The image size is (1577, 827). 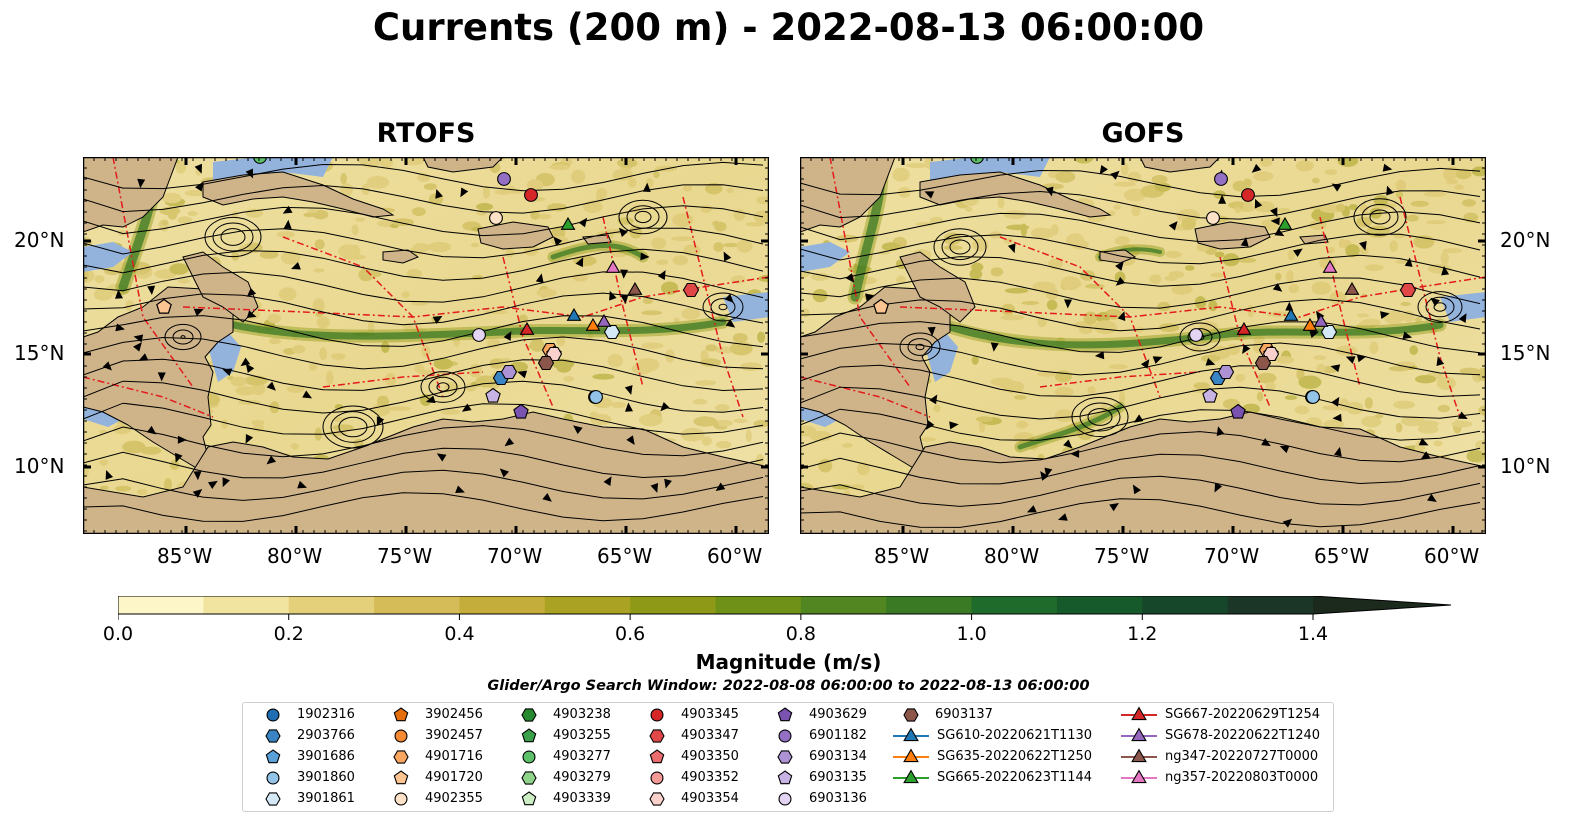 What do you see at coordinates (1321, 320) in the screenshot?
I see `marker-SG678-20220622T1240` at bounding box center [1321, 320].